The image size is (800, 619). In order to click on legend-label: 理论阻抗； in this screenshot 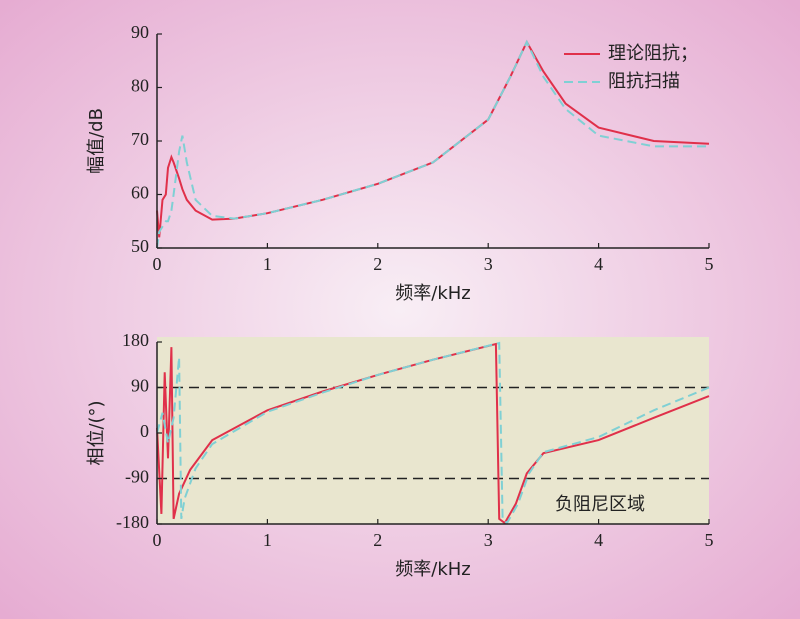, I will do `click(653, 53)`.